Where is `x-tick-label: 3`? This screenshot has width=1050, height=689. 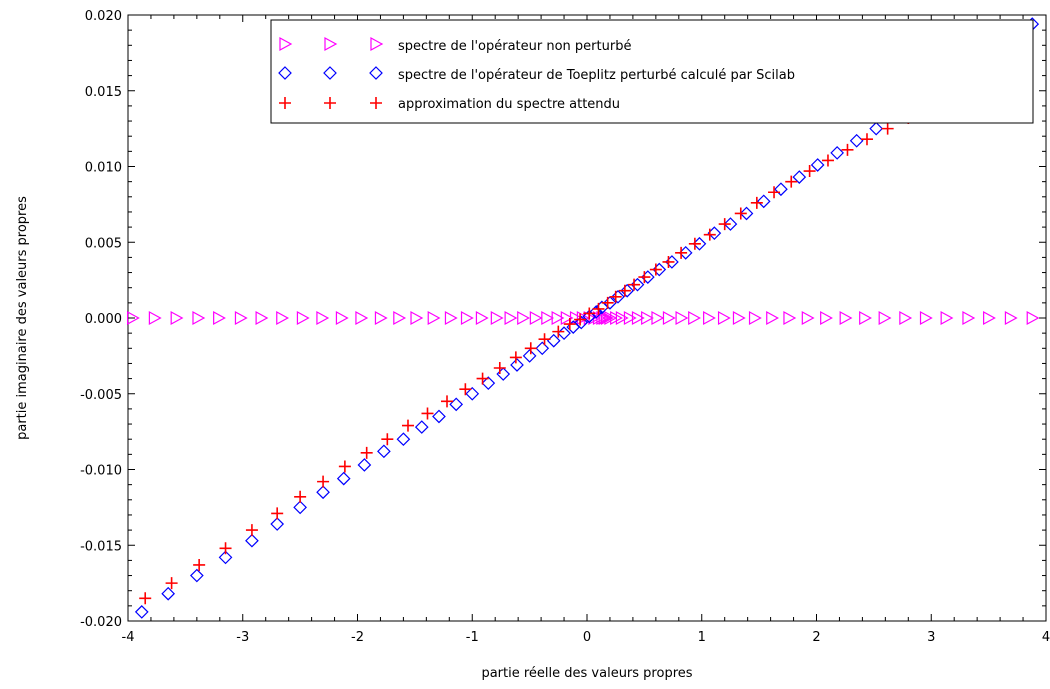 x-tick-label: 3 is located at coordinates (931, 637).